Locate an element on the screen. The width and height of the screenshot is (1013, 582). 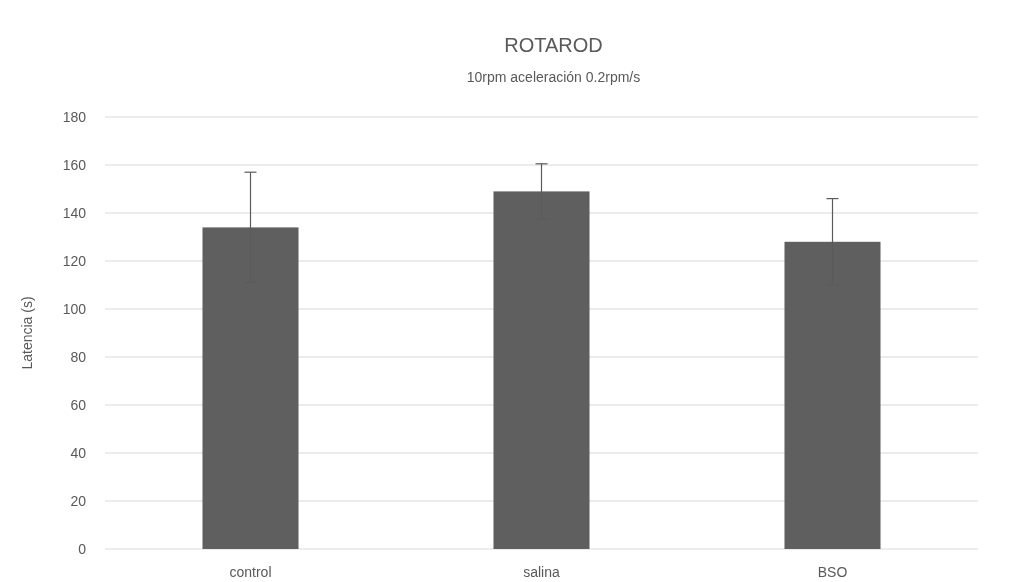
chart-subtitle: 10rpm aceleración 0.2rpm/s is located at coordinates (553, 77).